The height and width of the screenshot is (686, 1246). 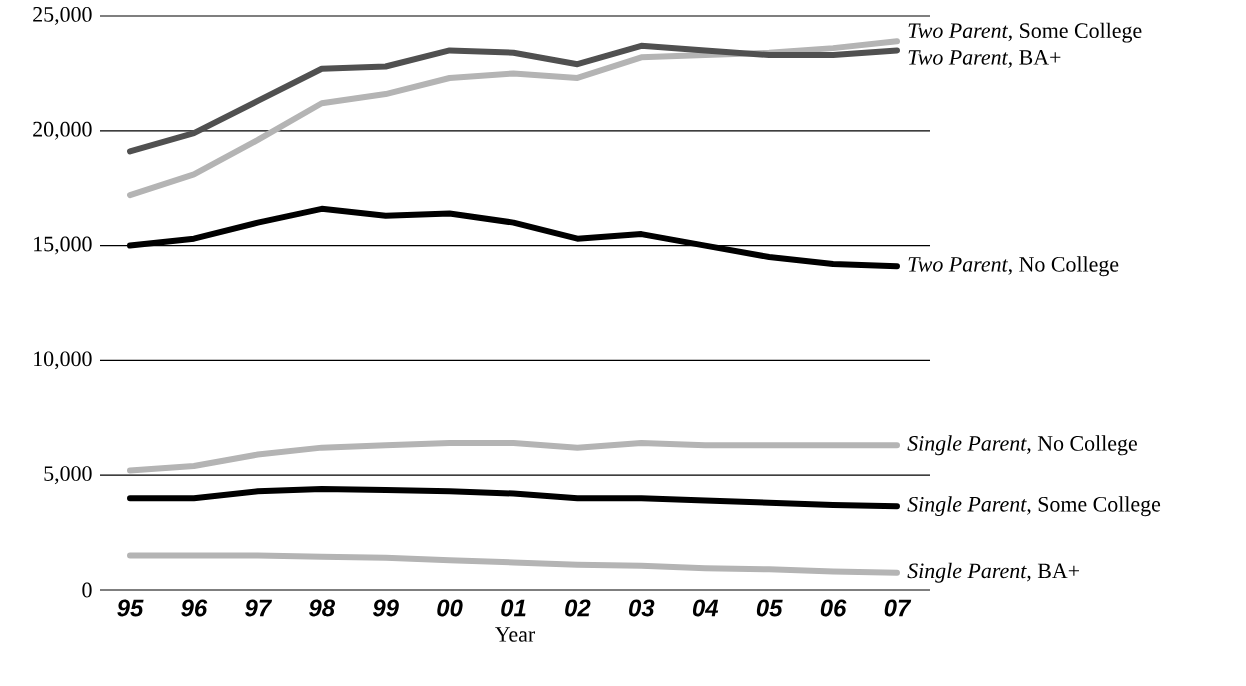 What do you see at coordinates (984, 59) in the screenshot?
I see `series-label: Two Parent, BA+` at bounding box center [984, 59].